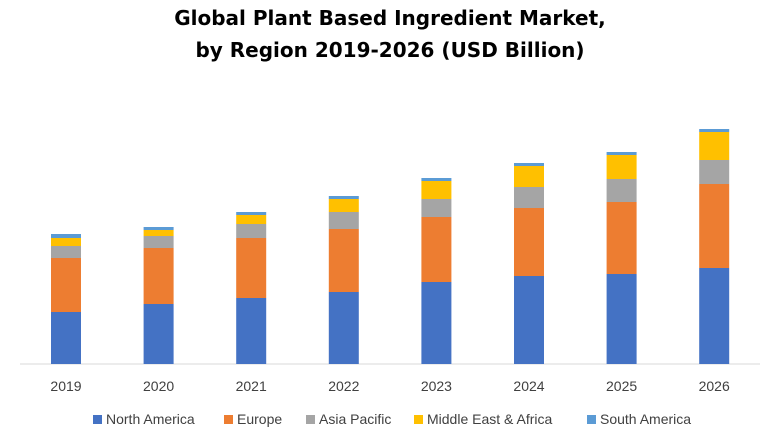 Image resolution: width=780 pixels, height=440 pixels. I want to click on bar-2025-europe, so click(621, 238).